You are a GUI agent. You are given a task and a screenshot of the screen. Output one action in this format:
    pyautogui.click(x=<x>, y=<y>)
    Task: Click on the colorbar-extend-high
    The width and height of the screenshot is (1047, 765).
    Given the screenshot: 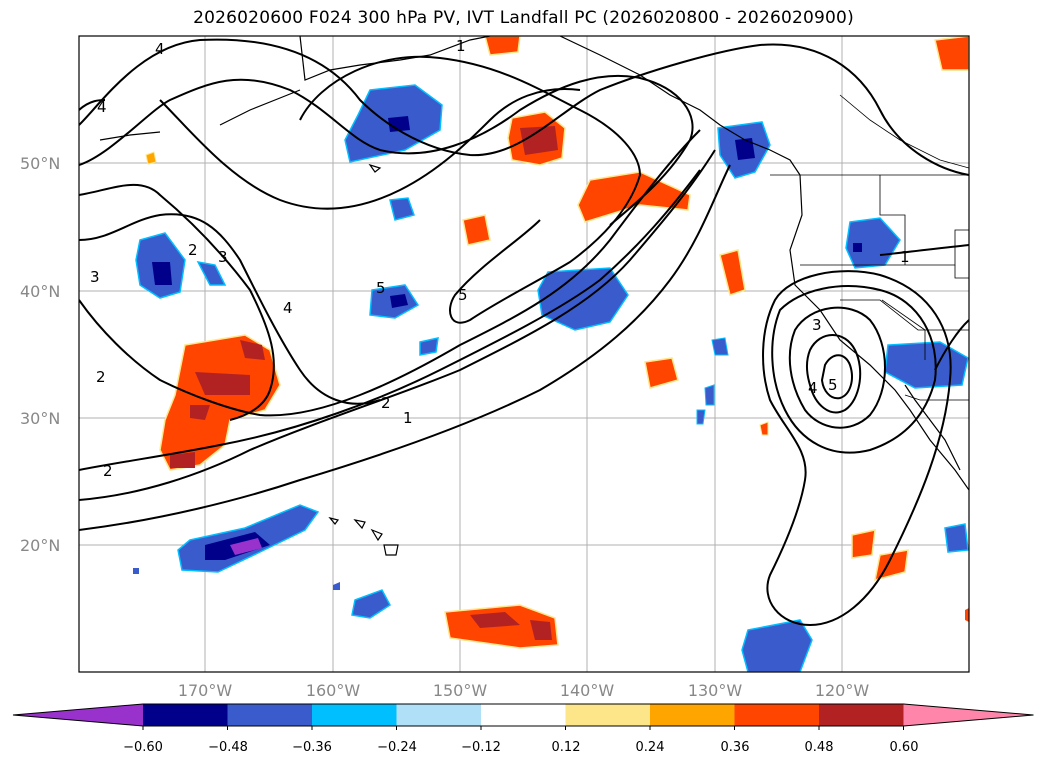 What is the action you would take?
    pyautogui.click(x=968, y=715)
    